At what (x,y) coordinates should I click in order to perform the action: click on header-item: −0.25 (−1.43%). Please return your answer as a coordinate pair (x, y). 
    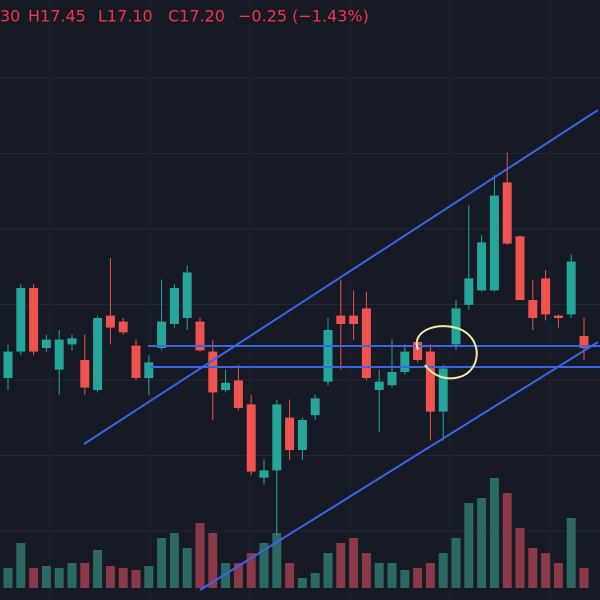
    Looking at the image, I should click on (303, 16).